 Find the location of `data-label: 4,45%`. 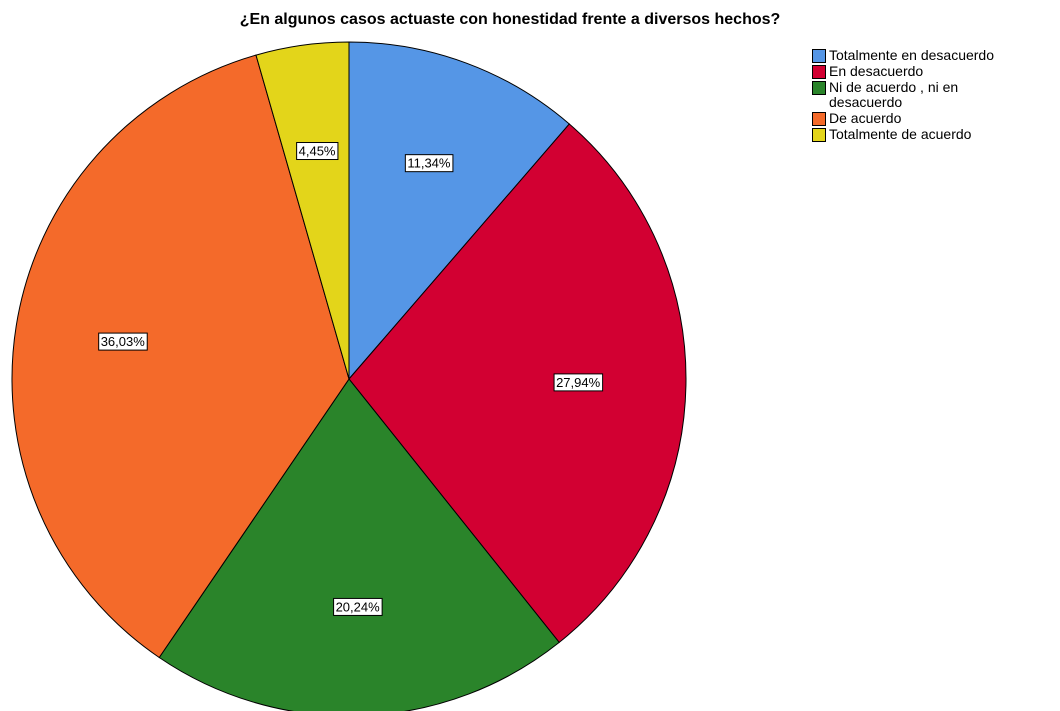

data-label: 4,45% is located at coordinates (317, 151).